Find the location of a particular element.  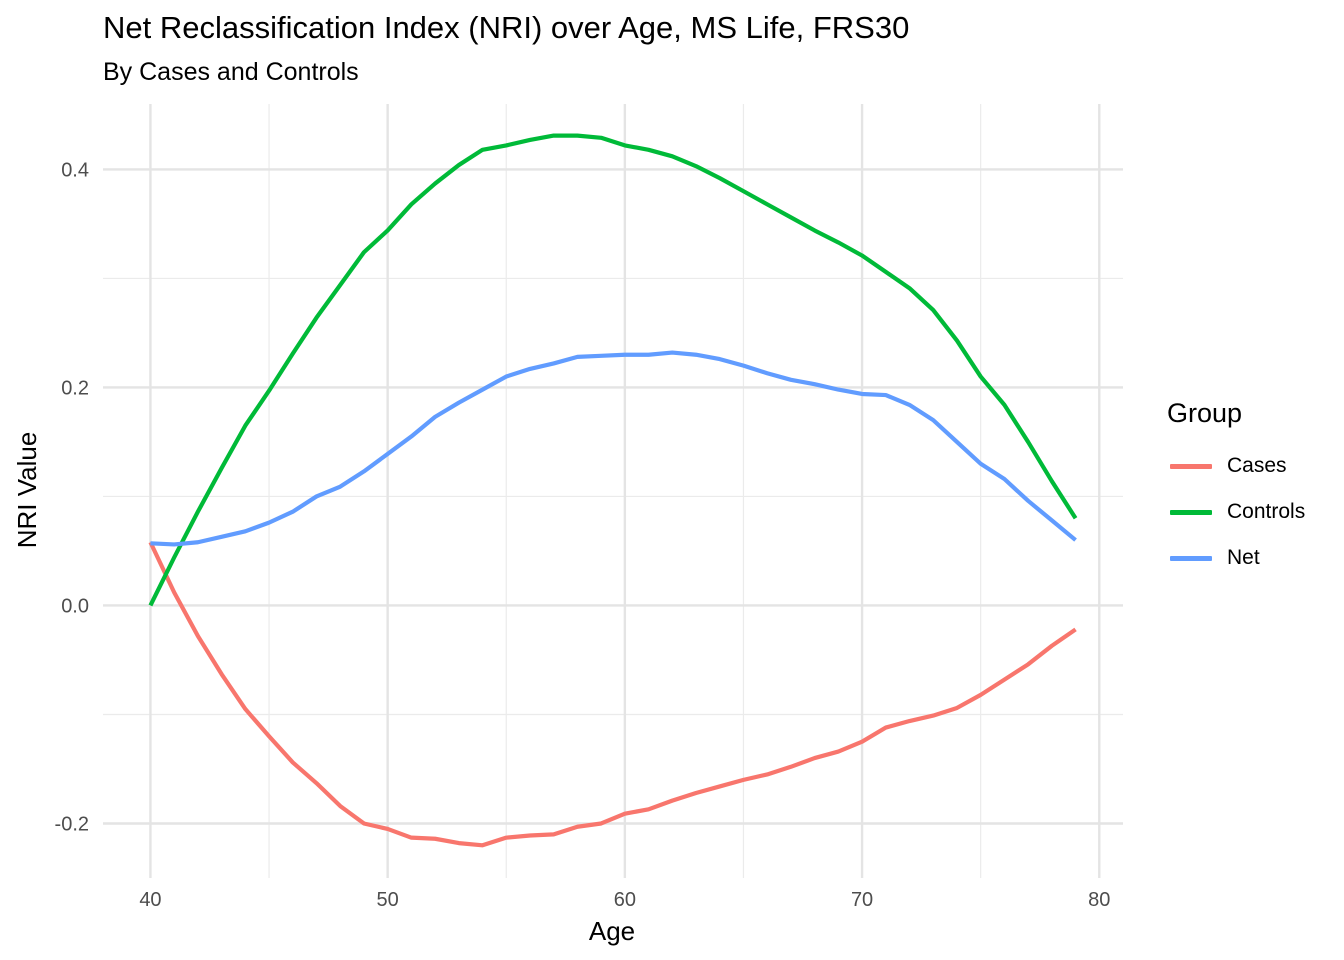

y-tick-label: 0.4 is located at coordinates (75, 170).